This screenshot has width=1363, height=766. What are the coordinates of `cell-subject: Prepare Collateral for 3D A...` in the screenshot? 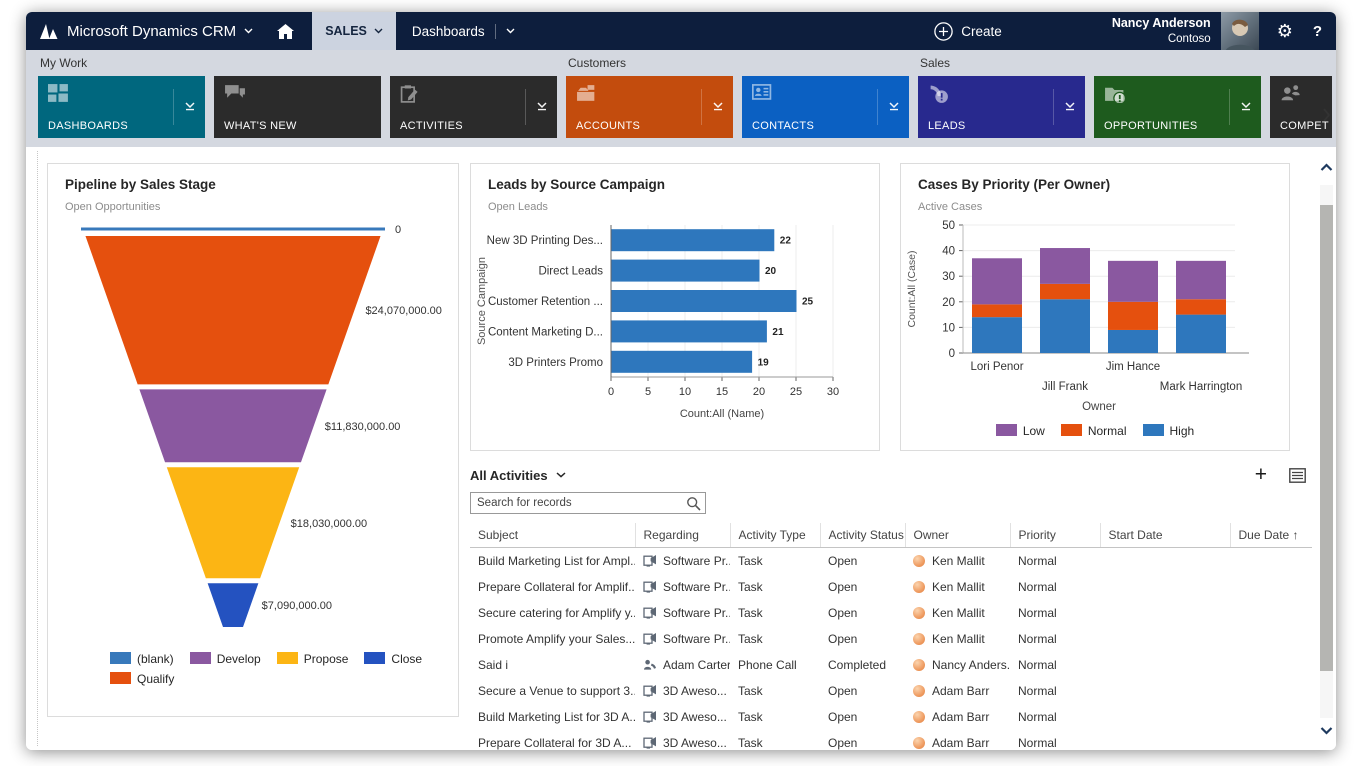 It's located at (555, 743).